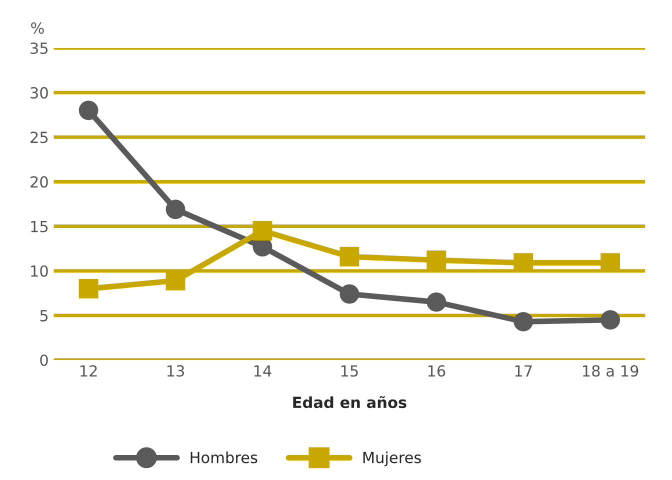  Describe the element at coordinates (349, 402) in the screenshot. I see `x-axis-title: Edad en años` at that location.